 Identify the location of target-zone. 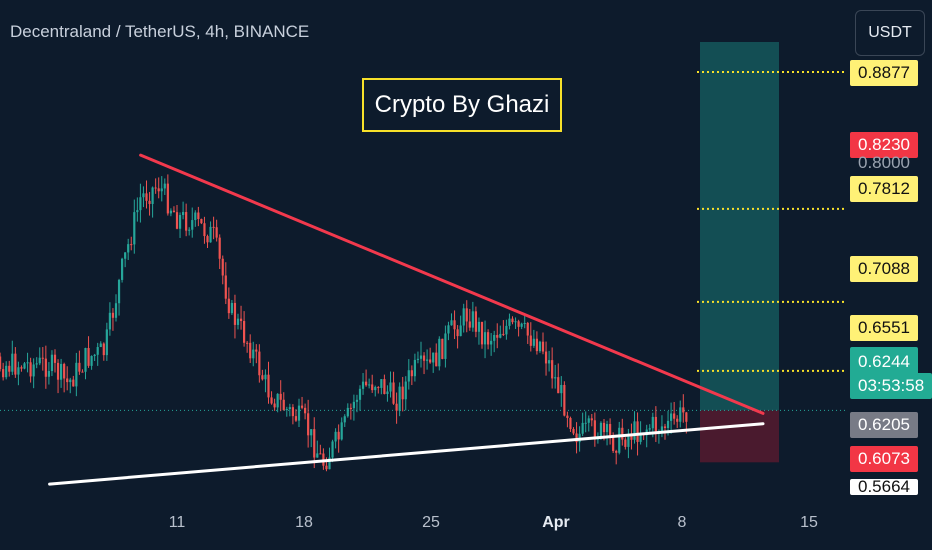
(739, 226).